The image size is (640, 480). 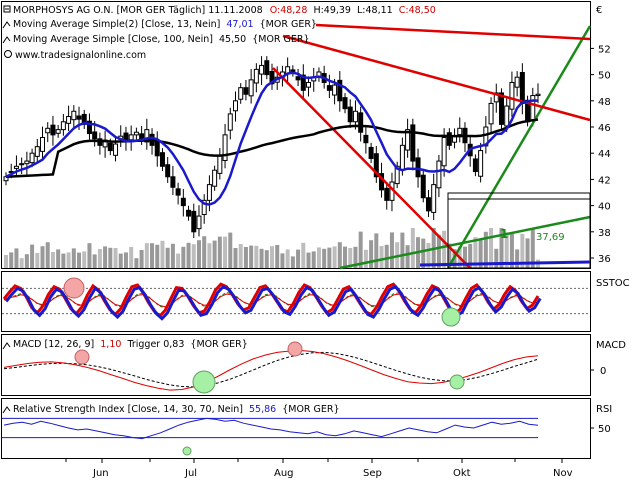 What do you see at coordinates (519, 230) in the screenshot?
I see `target-box` at bounding box center [519, 230].